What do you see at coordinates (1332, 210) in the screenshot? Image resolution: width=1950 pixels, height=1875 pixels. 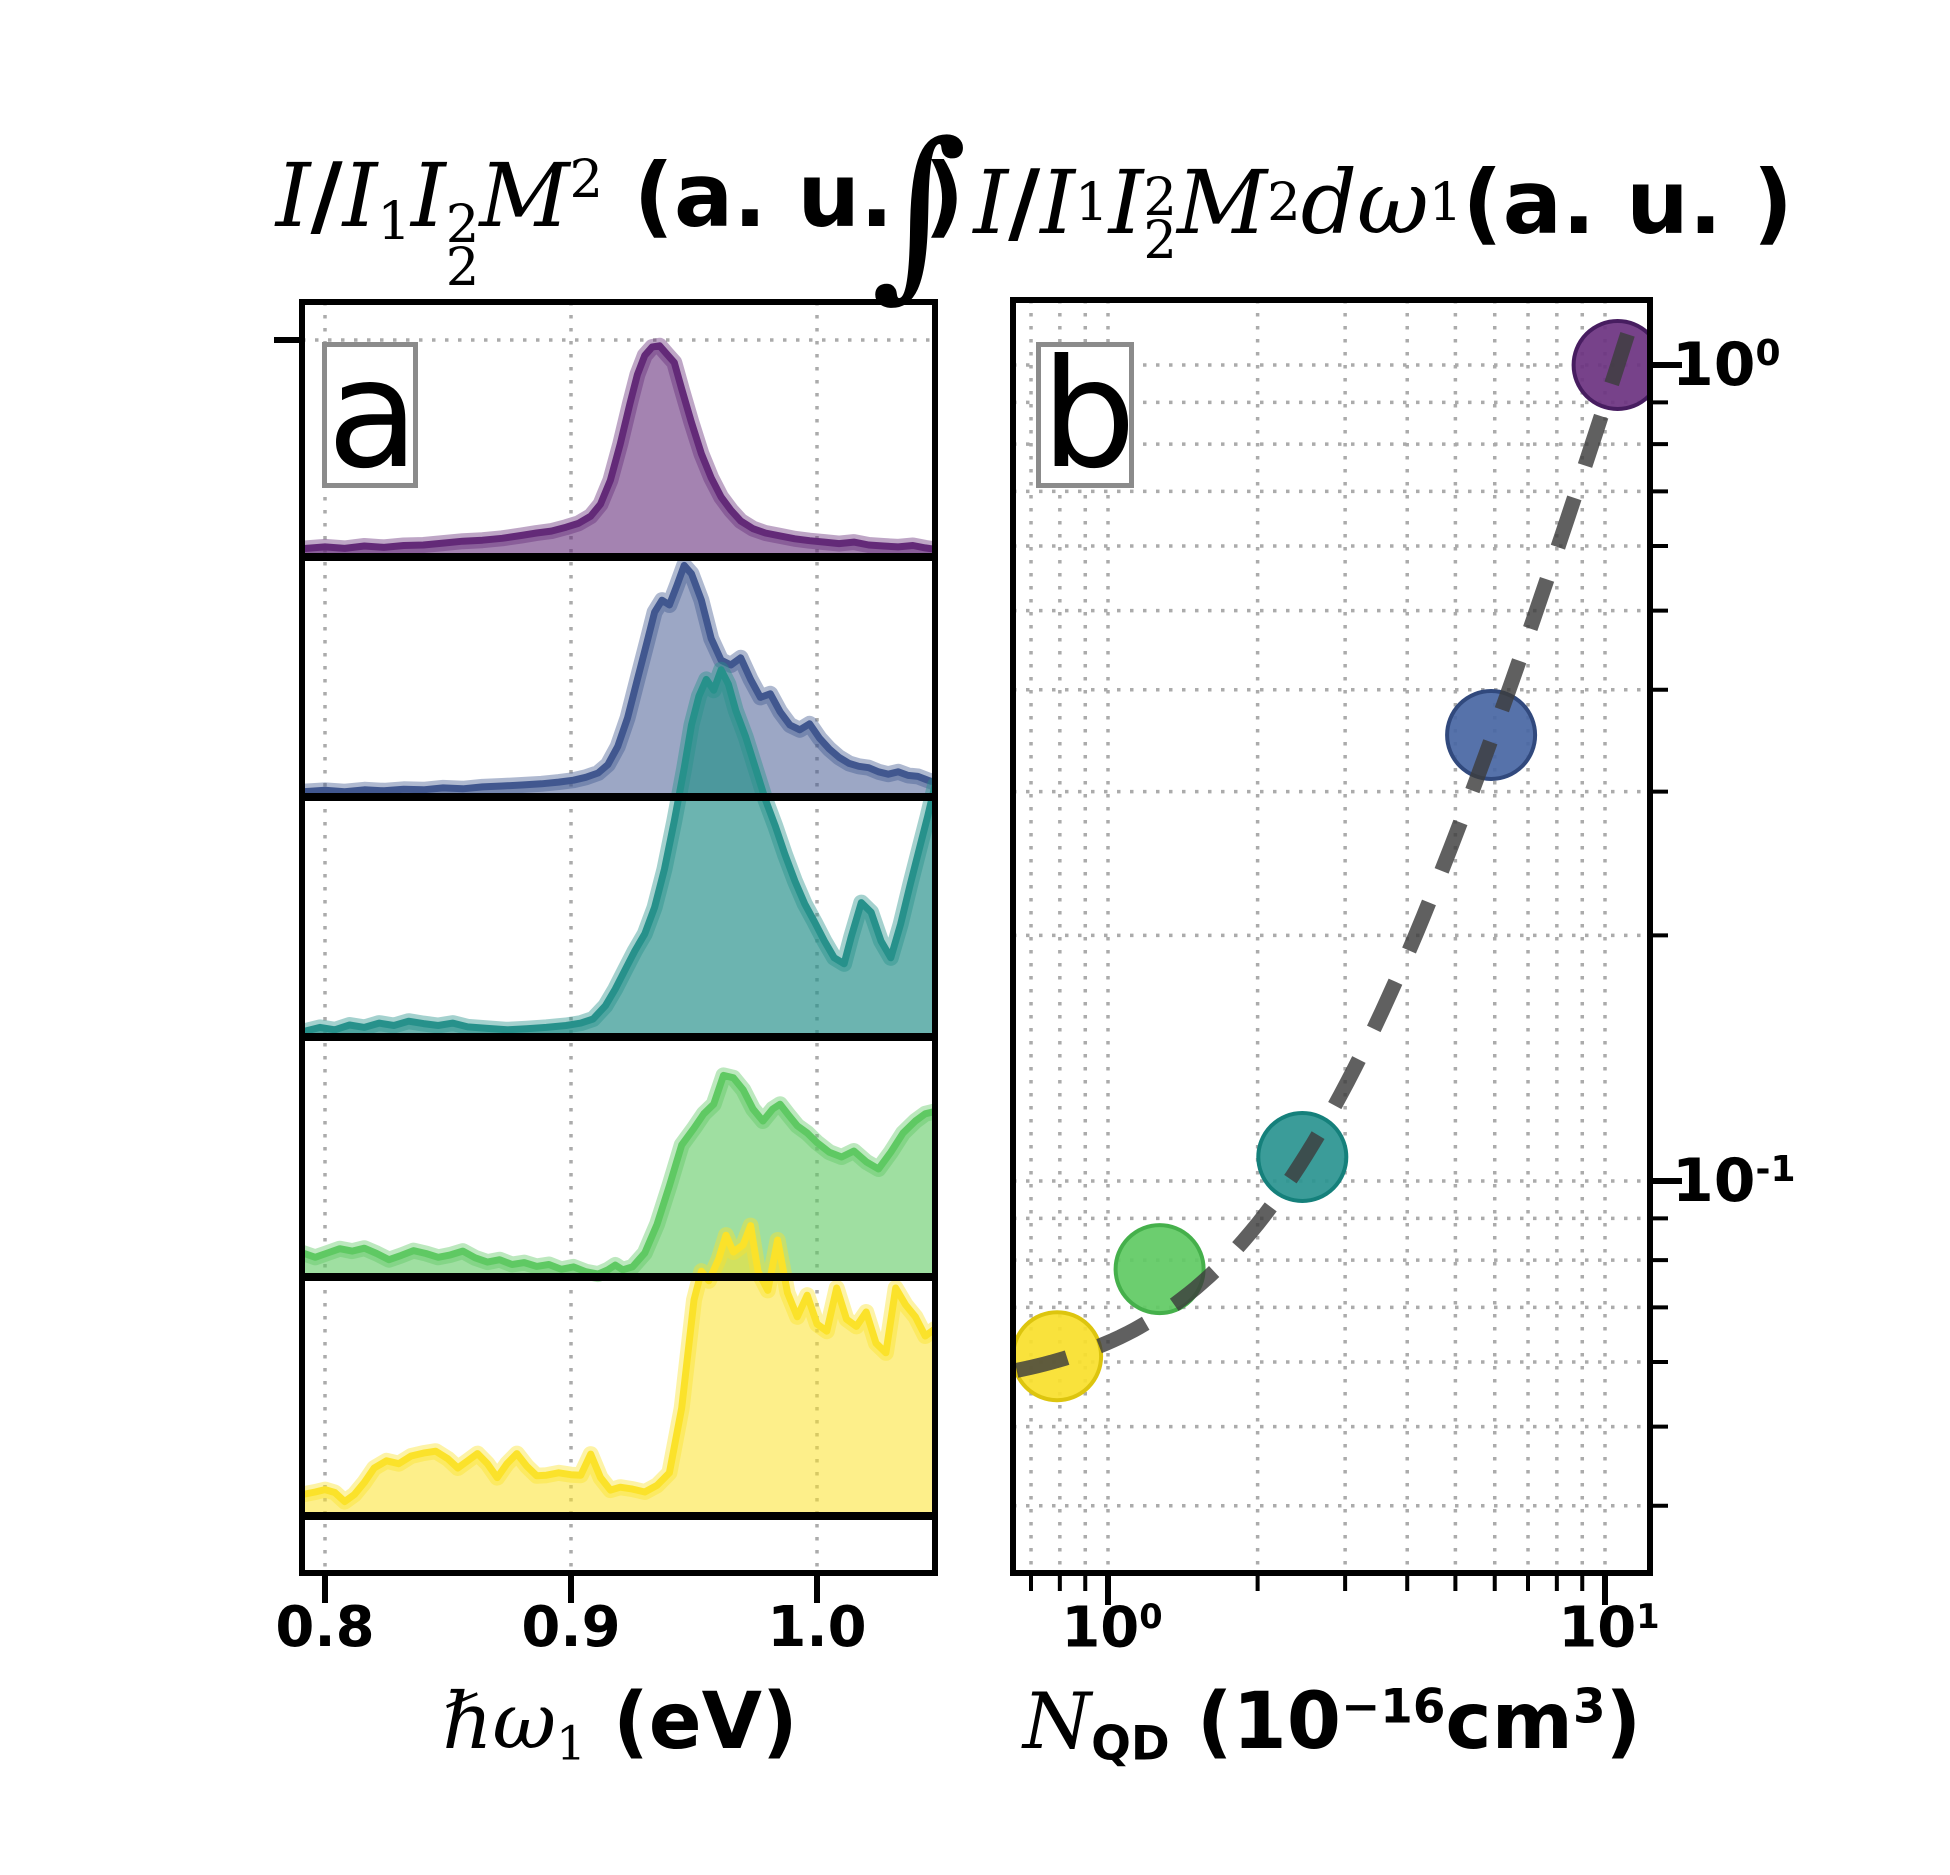 I see `panel-b-title: ∫ I / I 1 I 2 2 M 2 dω 1 (a. u. )` at bounding box center [1332, 210].